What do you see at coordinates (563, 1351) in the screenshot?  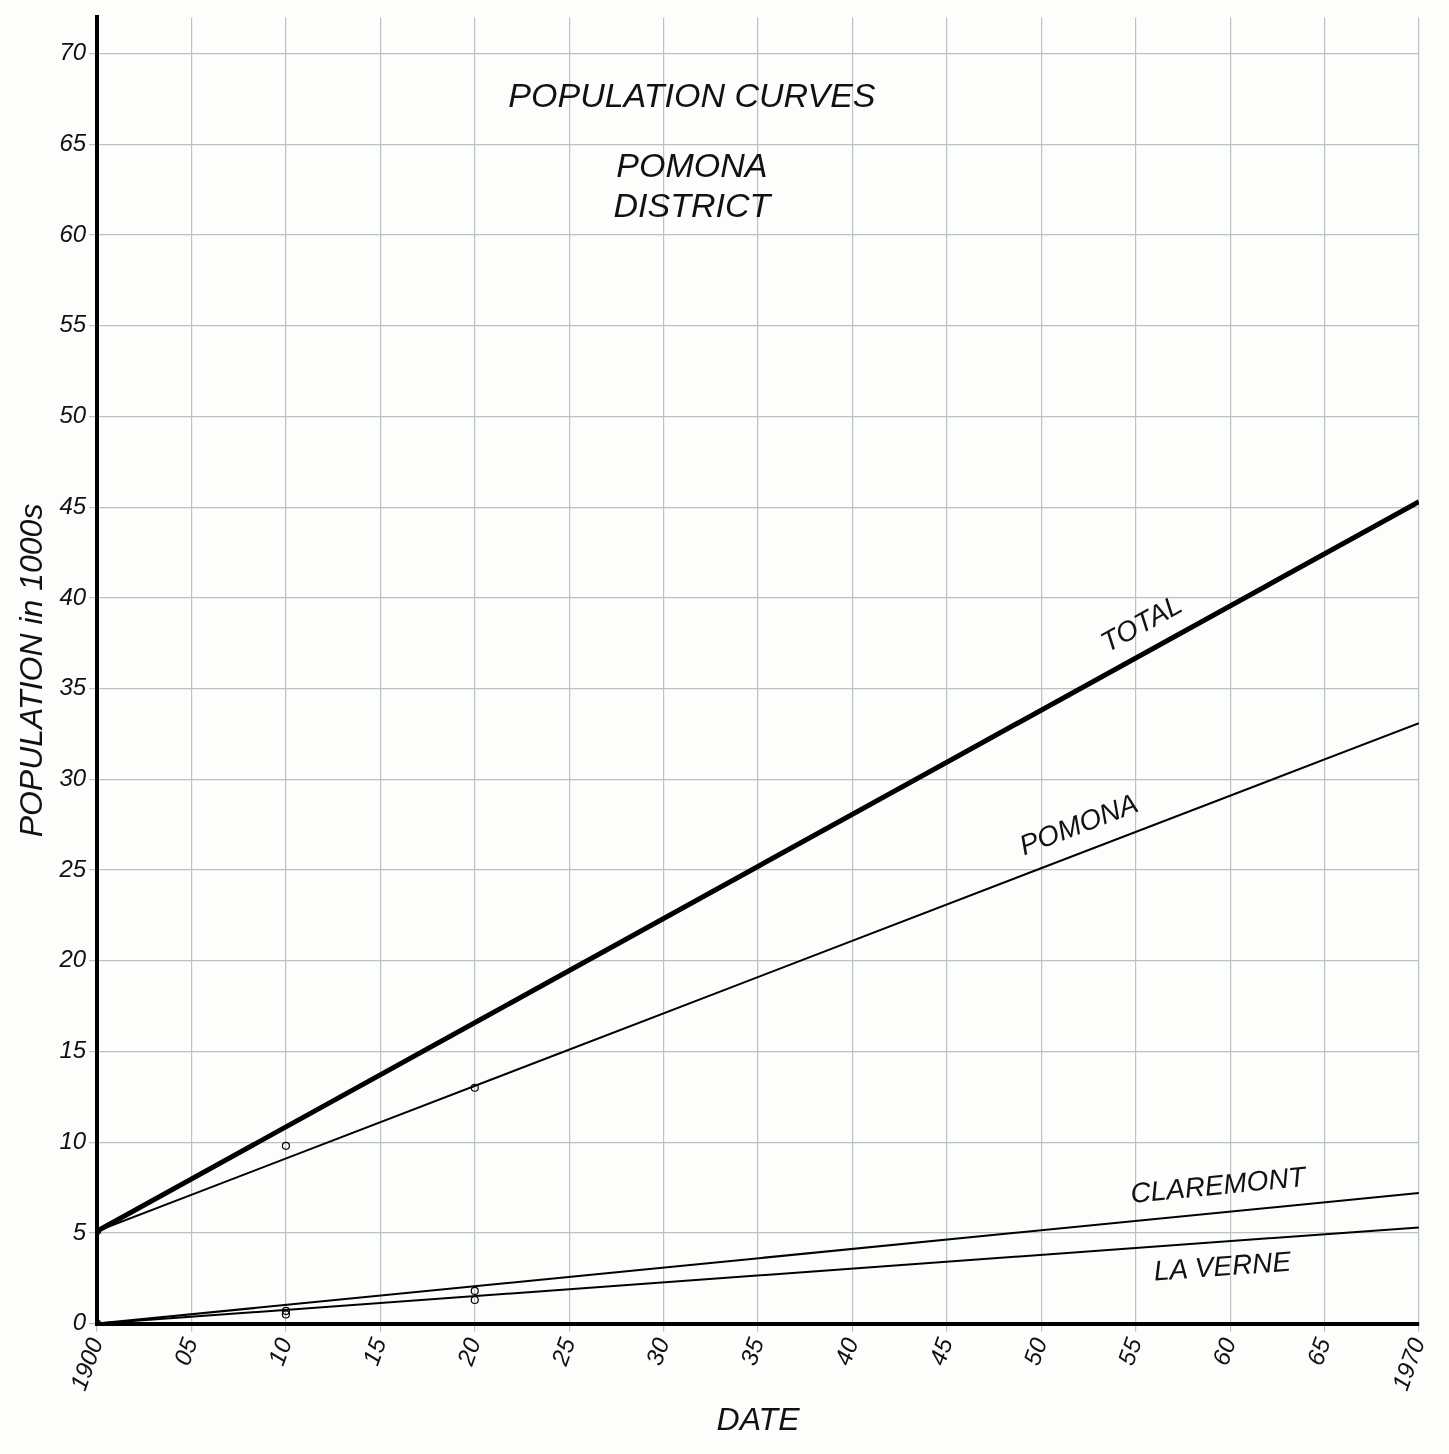 I see `x-tick-label: 25` at bounding box center [563, 1351].